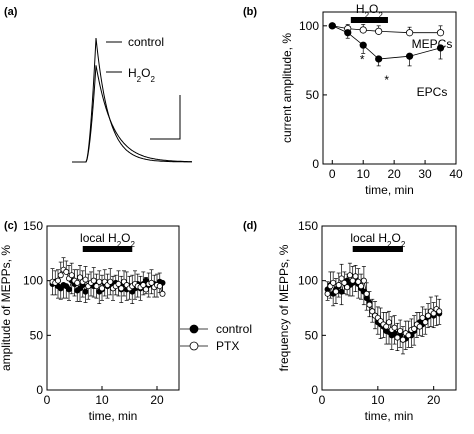 The image size is (474, 434). I want to click on panel-a: (a) control H2O2, so click(98, 84).